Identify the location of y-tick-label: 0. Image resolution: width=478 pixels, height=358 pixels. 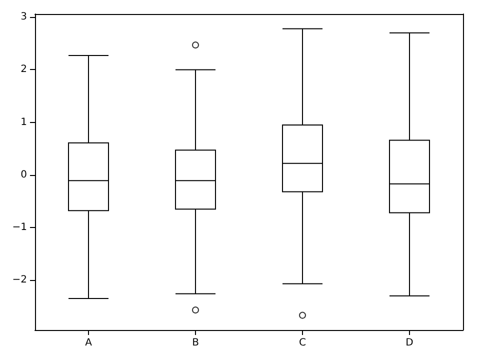
(23, 174).